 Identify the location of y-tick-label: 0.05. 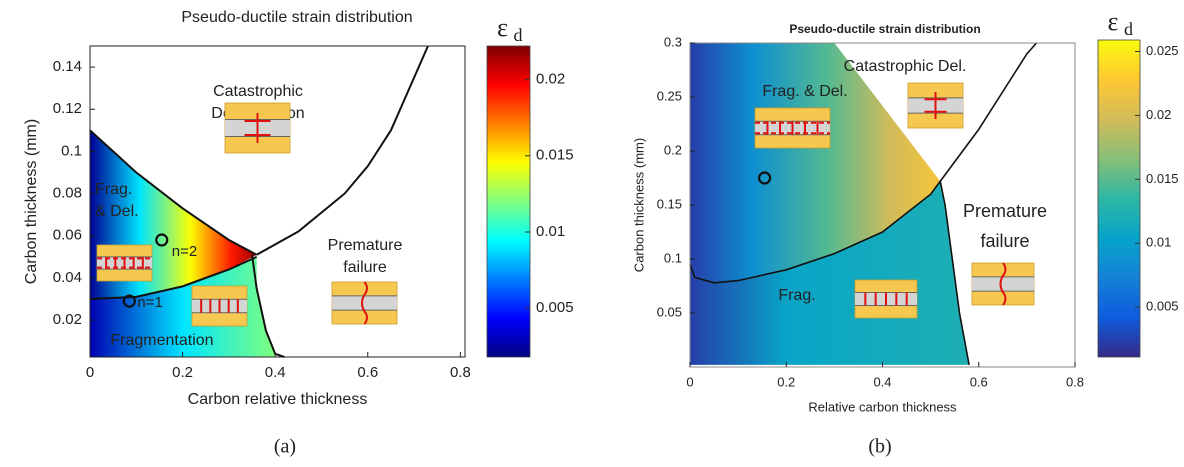
(669, 311).